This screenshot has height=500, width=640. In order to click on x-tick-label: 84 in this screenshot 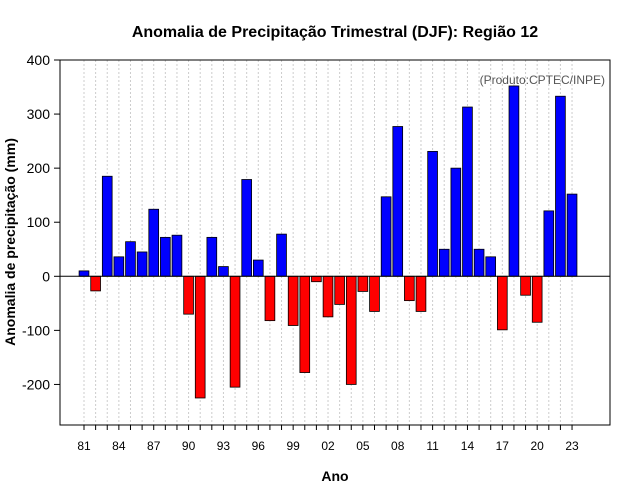, I will do `click(119, 446)`.